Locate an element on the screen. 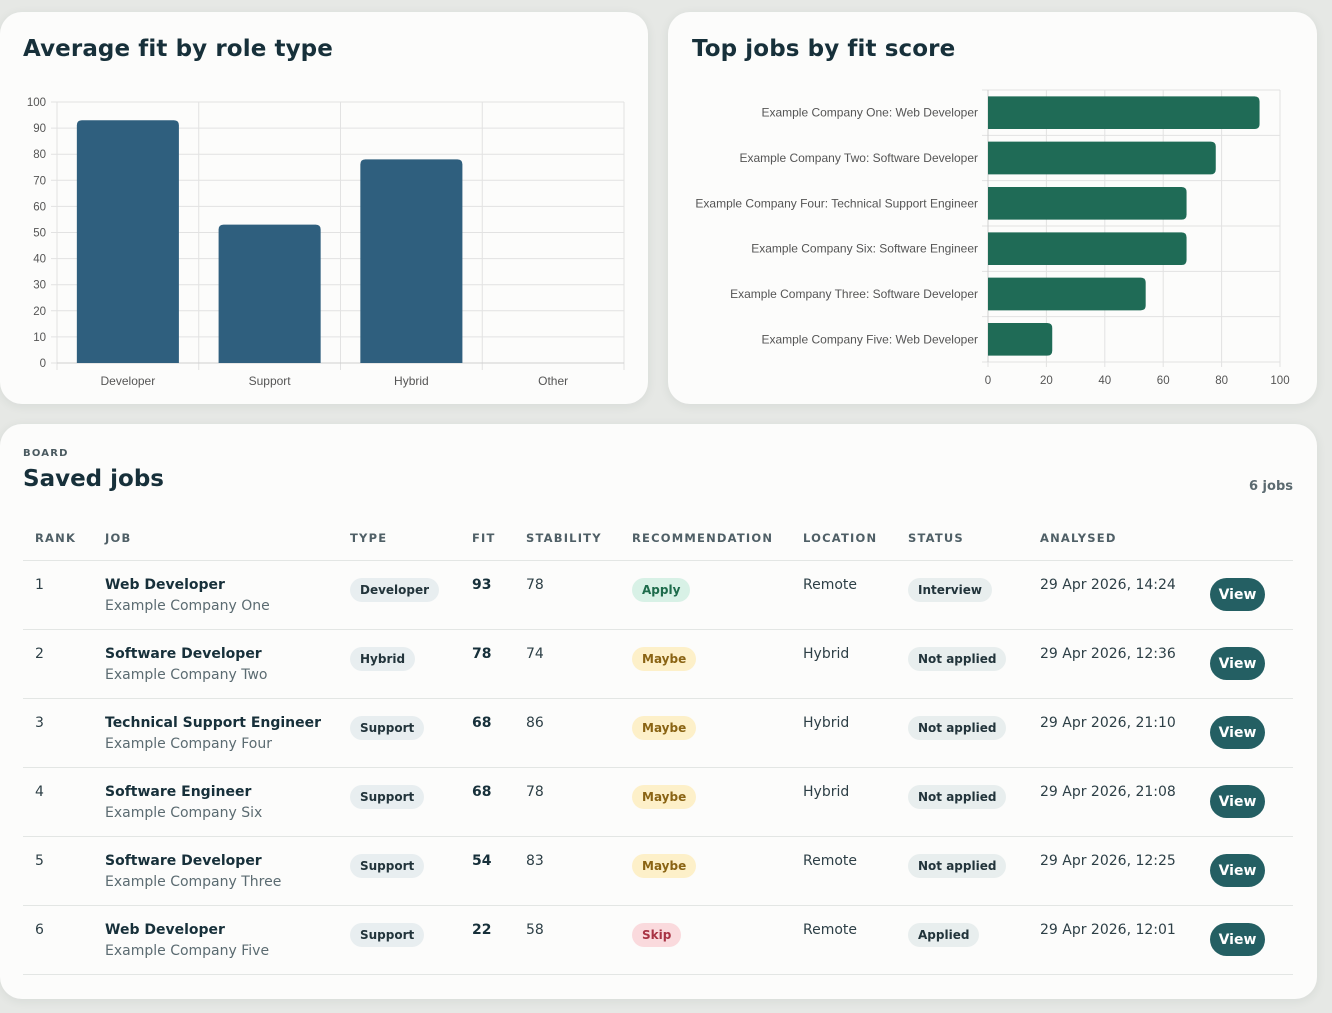 This screenshot has width=1332, height=1013. recommendation-badge: Apply is located at coordinates (661, 590).